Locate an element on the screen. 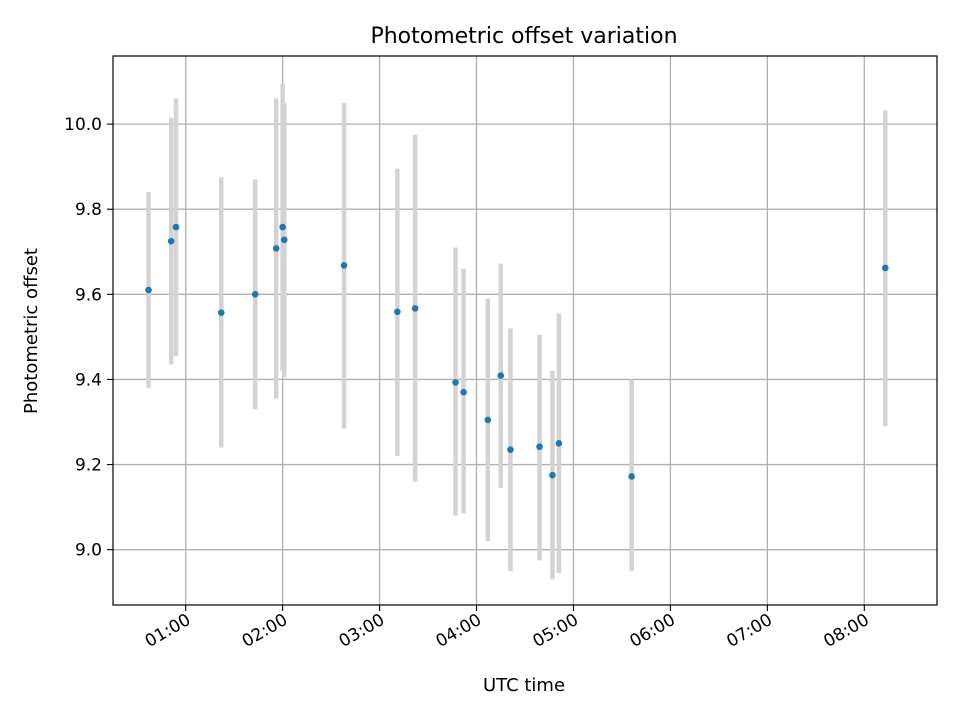  y-tick-label: 9.8 is located at coordinates (88, 210).